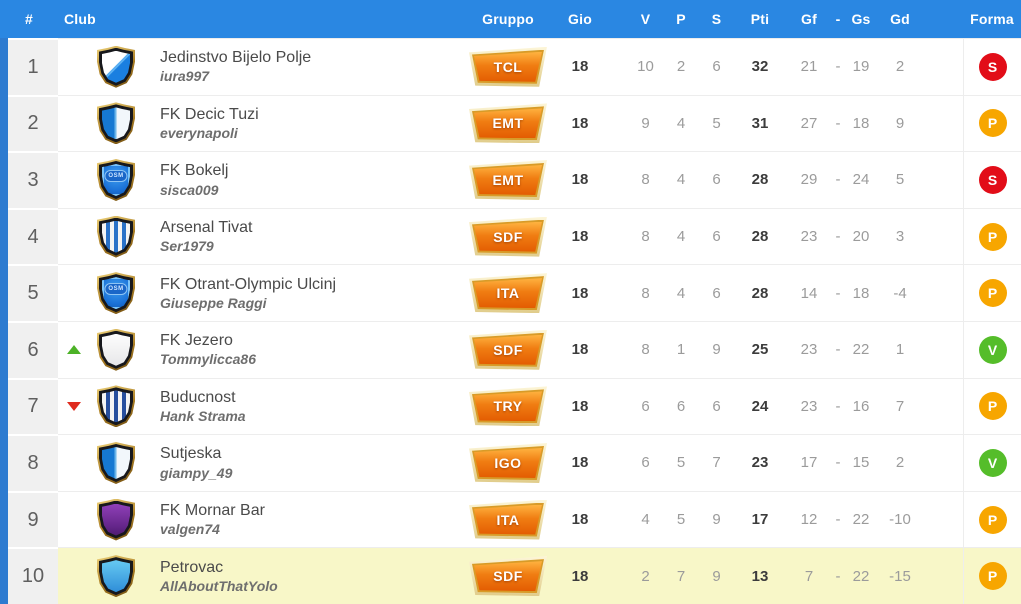 This screenshot has width=1021, height=604. I want to click on club-cell: FK Otrant-Olympic Ulcinj Giuseppe Raggi, so click(300, 292).